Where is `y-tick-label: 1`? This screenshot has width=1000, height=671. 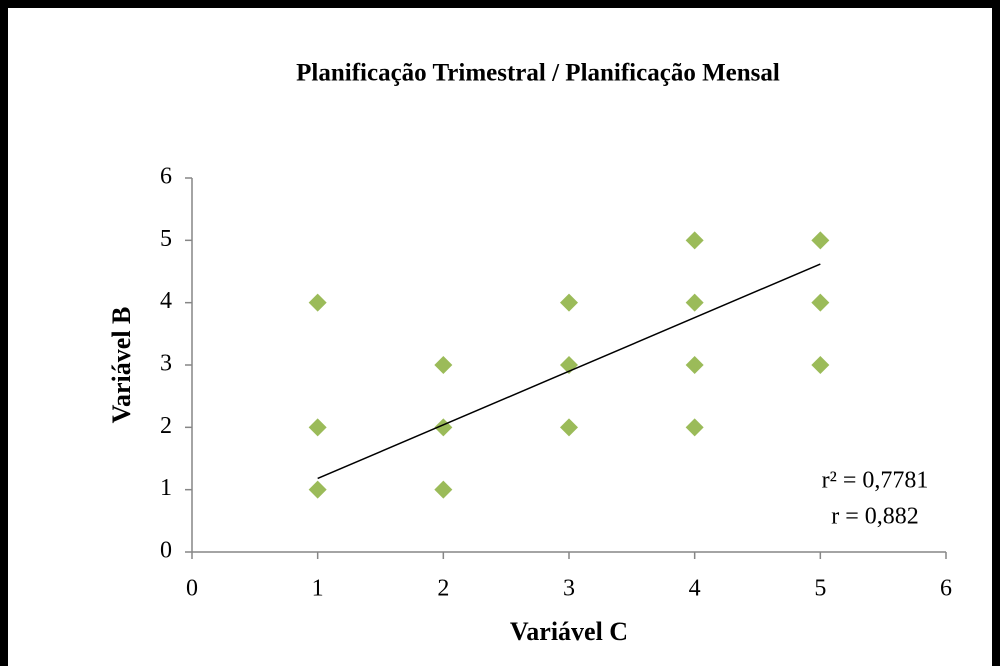
y-tick-label: 1 is located at coordinates (166, 488).